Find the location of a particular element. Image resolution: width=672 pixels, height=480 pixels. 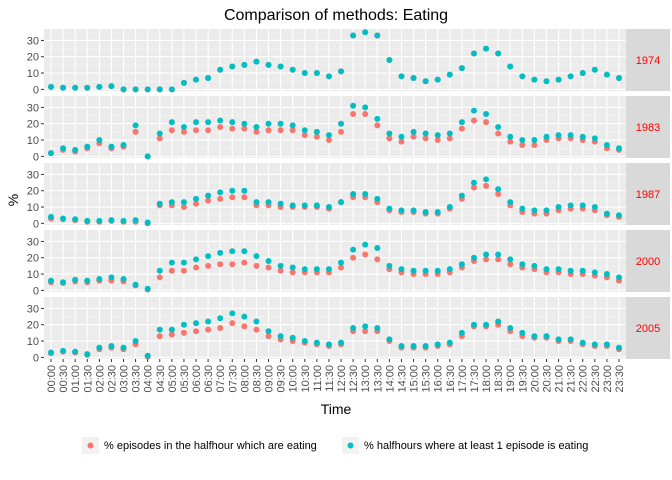

x-tick-label: 04:30 is located at coordinates (161, 379).